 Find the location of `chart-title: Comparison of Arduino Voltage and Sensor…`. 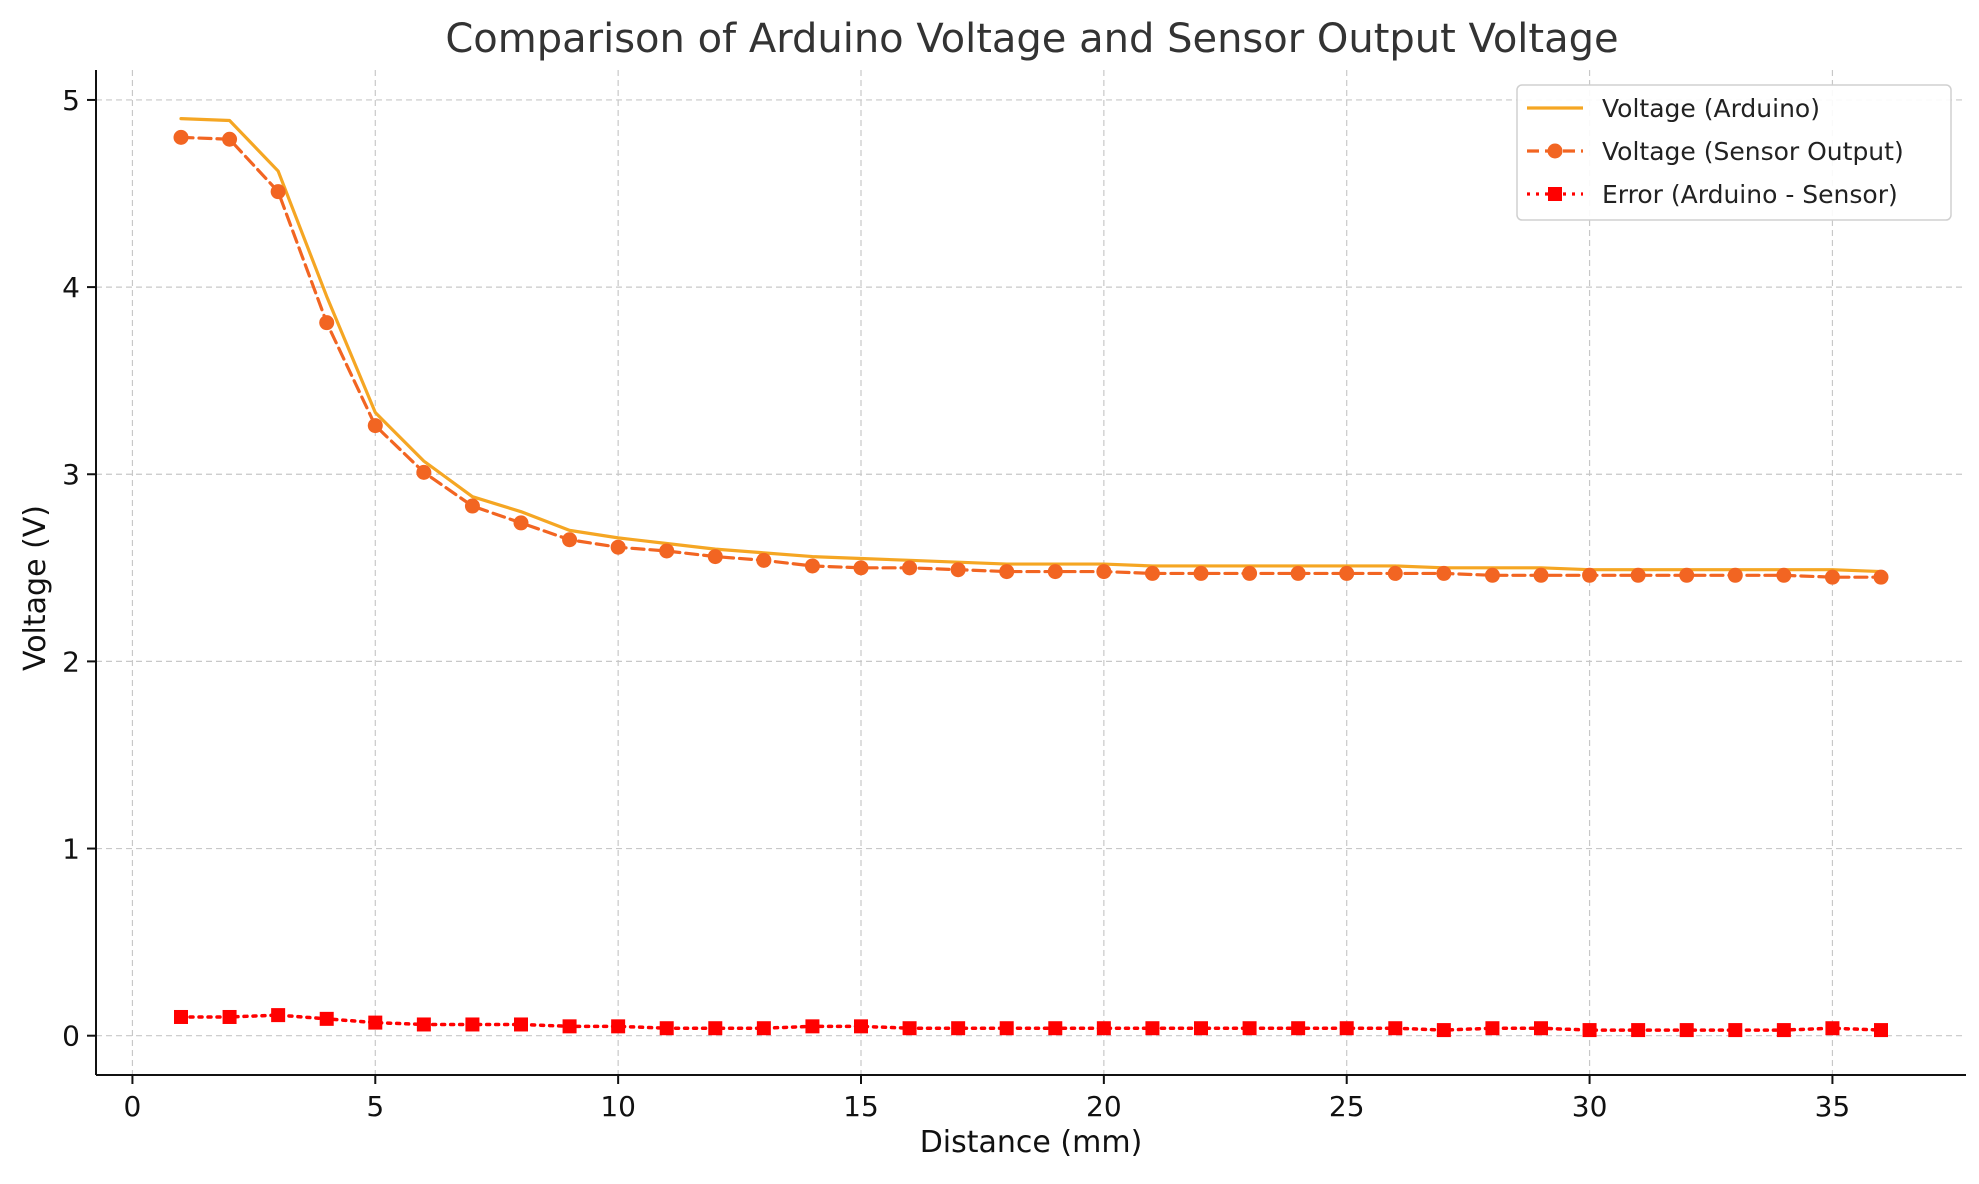

chart-title: Comparison of Arduino Voltage and Sensor… is located at coordinates (1031, 39).